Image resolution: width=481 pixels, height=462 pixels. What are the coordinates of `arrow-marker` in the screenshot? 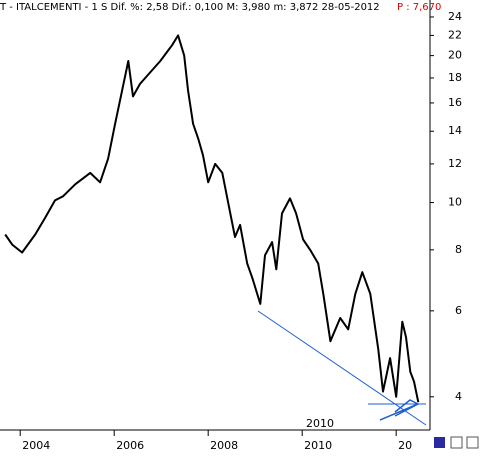 It's located at (399, 410).